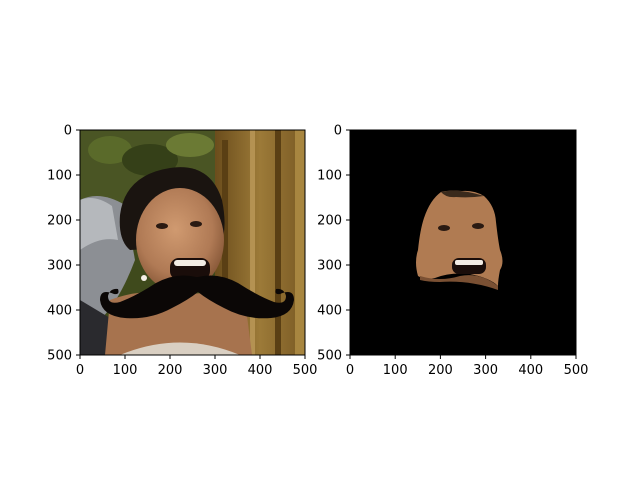 Image resolution: width=640 pixels, height=480 pixels. I want to click on left-ytick-label-0: 0, so click(68, 131).